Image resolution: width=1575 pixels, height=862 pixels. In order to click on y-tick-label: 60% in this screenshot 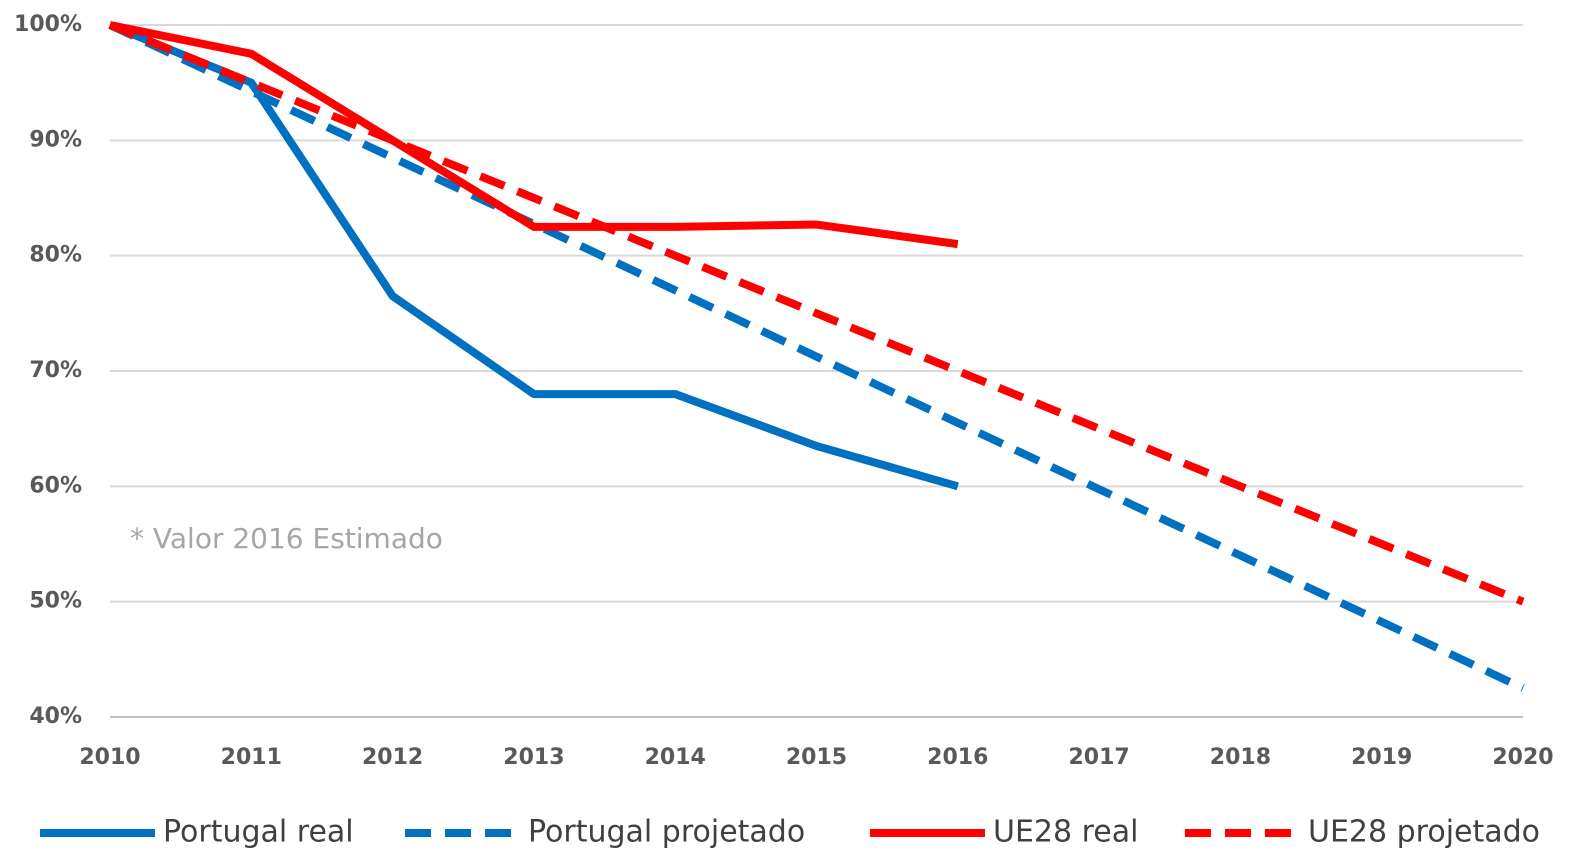, I will do `click(55, 485)`.